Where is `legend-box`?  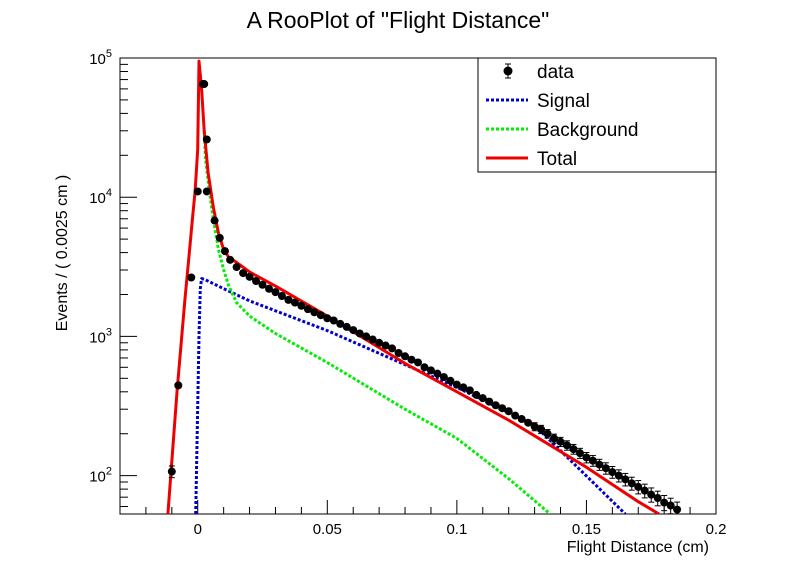
legend-box is located at coordinates (597, 115).